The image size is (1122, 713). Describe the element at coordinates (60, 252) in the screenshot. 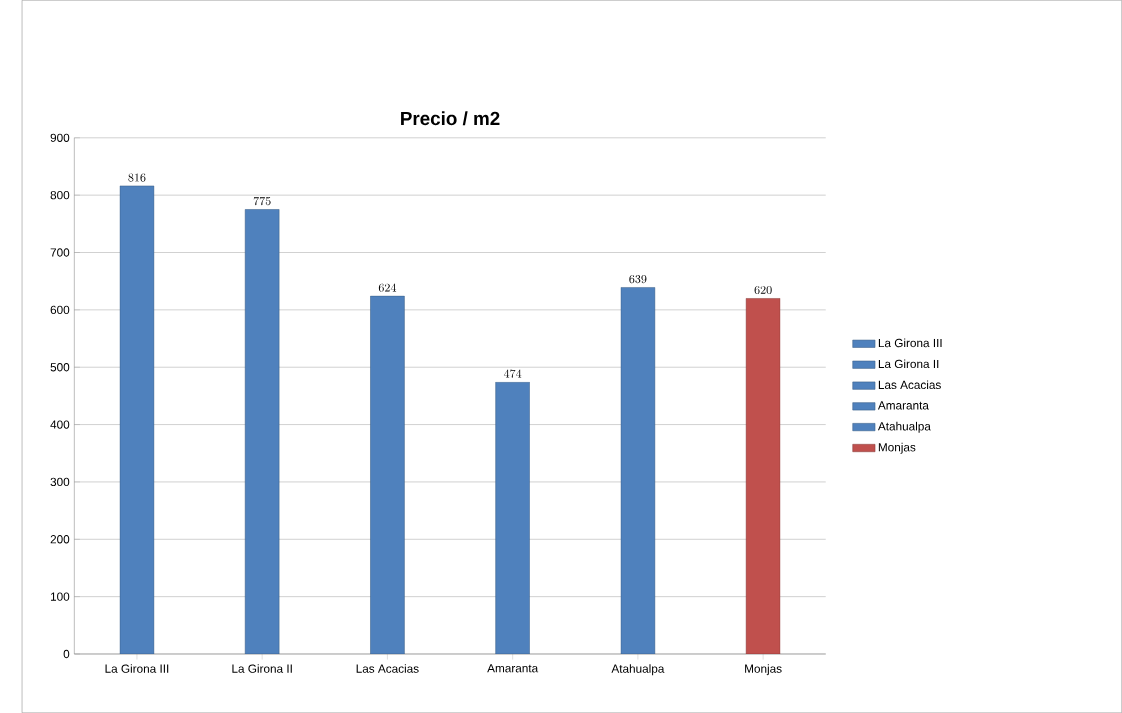

I see `y-tick-label: 700` at that location.